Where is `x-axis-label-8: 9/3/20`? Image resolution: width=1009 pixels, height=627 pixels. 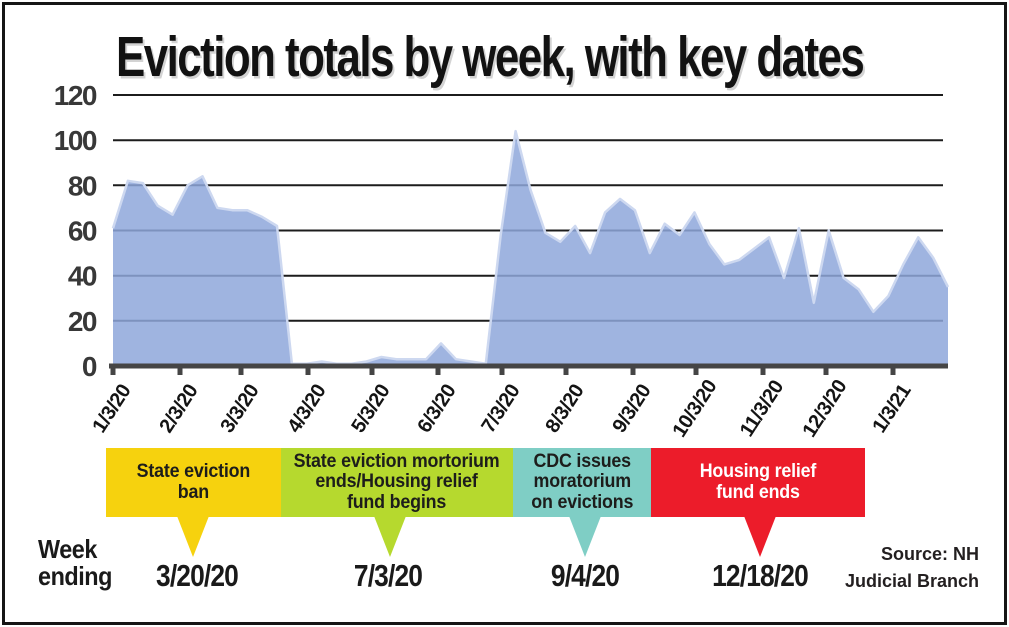 x-axis-label-8: 9/3/20 is located at coordinates (631, 408).